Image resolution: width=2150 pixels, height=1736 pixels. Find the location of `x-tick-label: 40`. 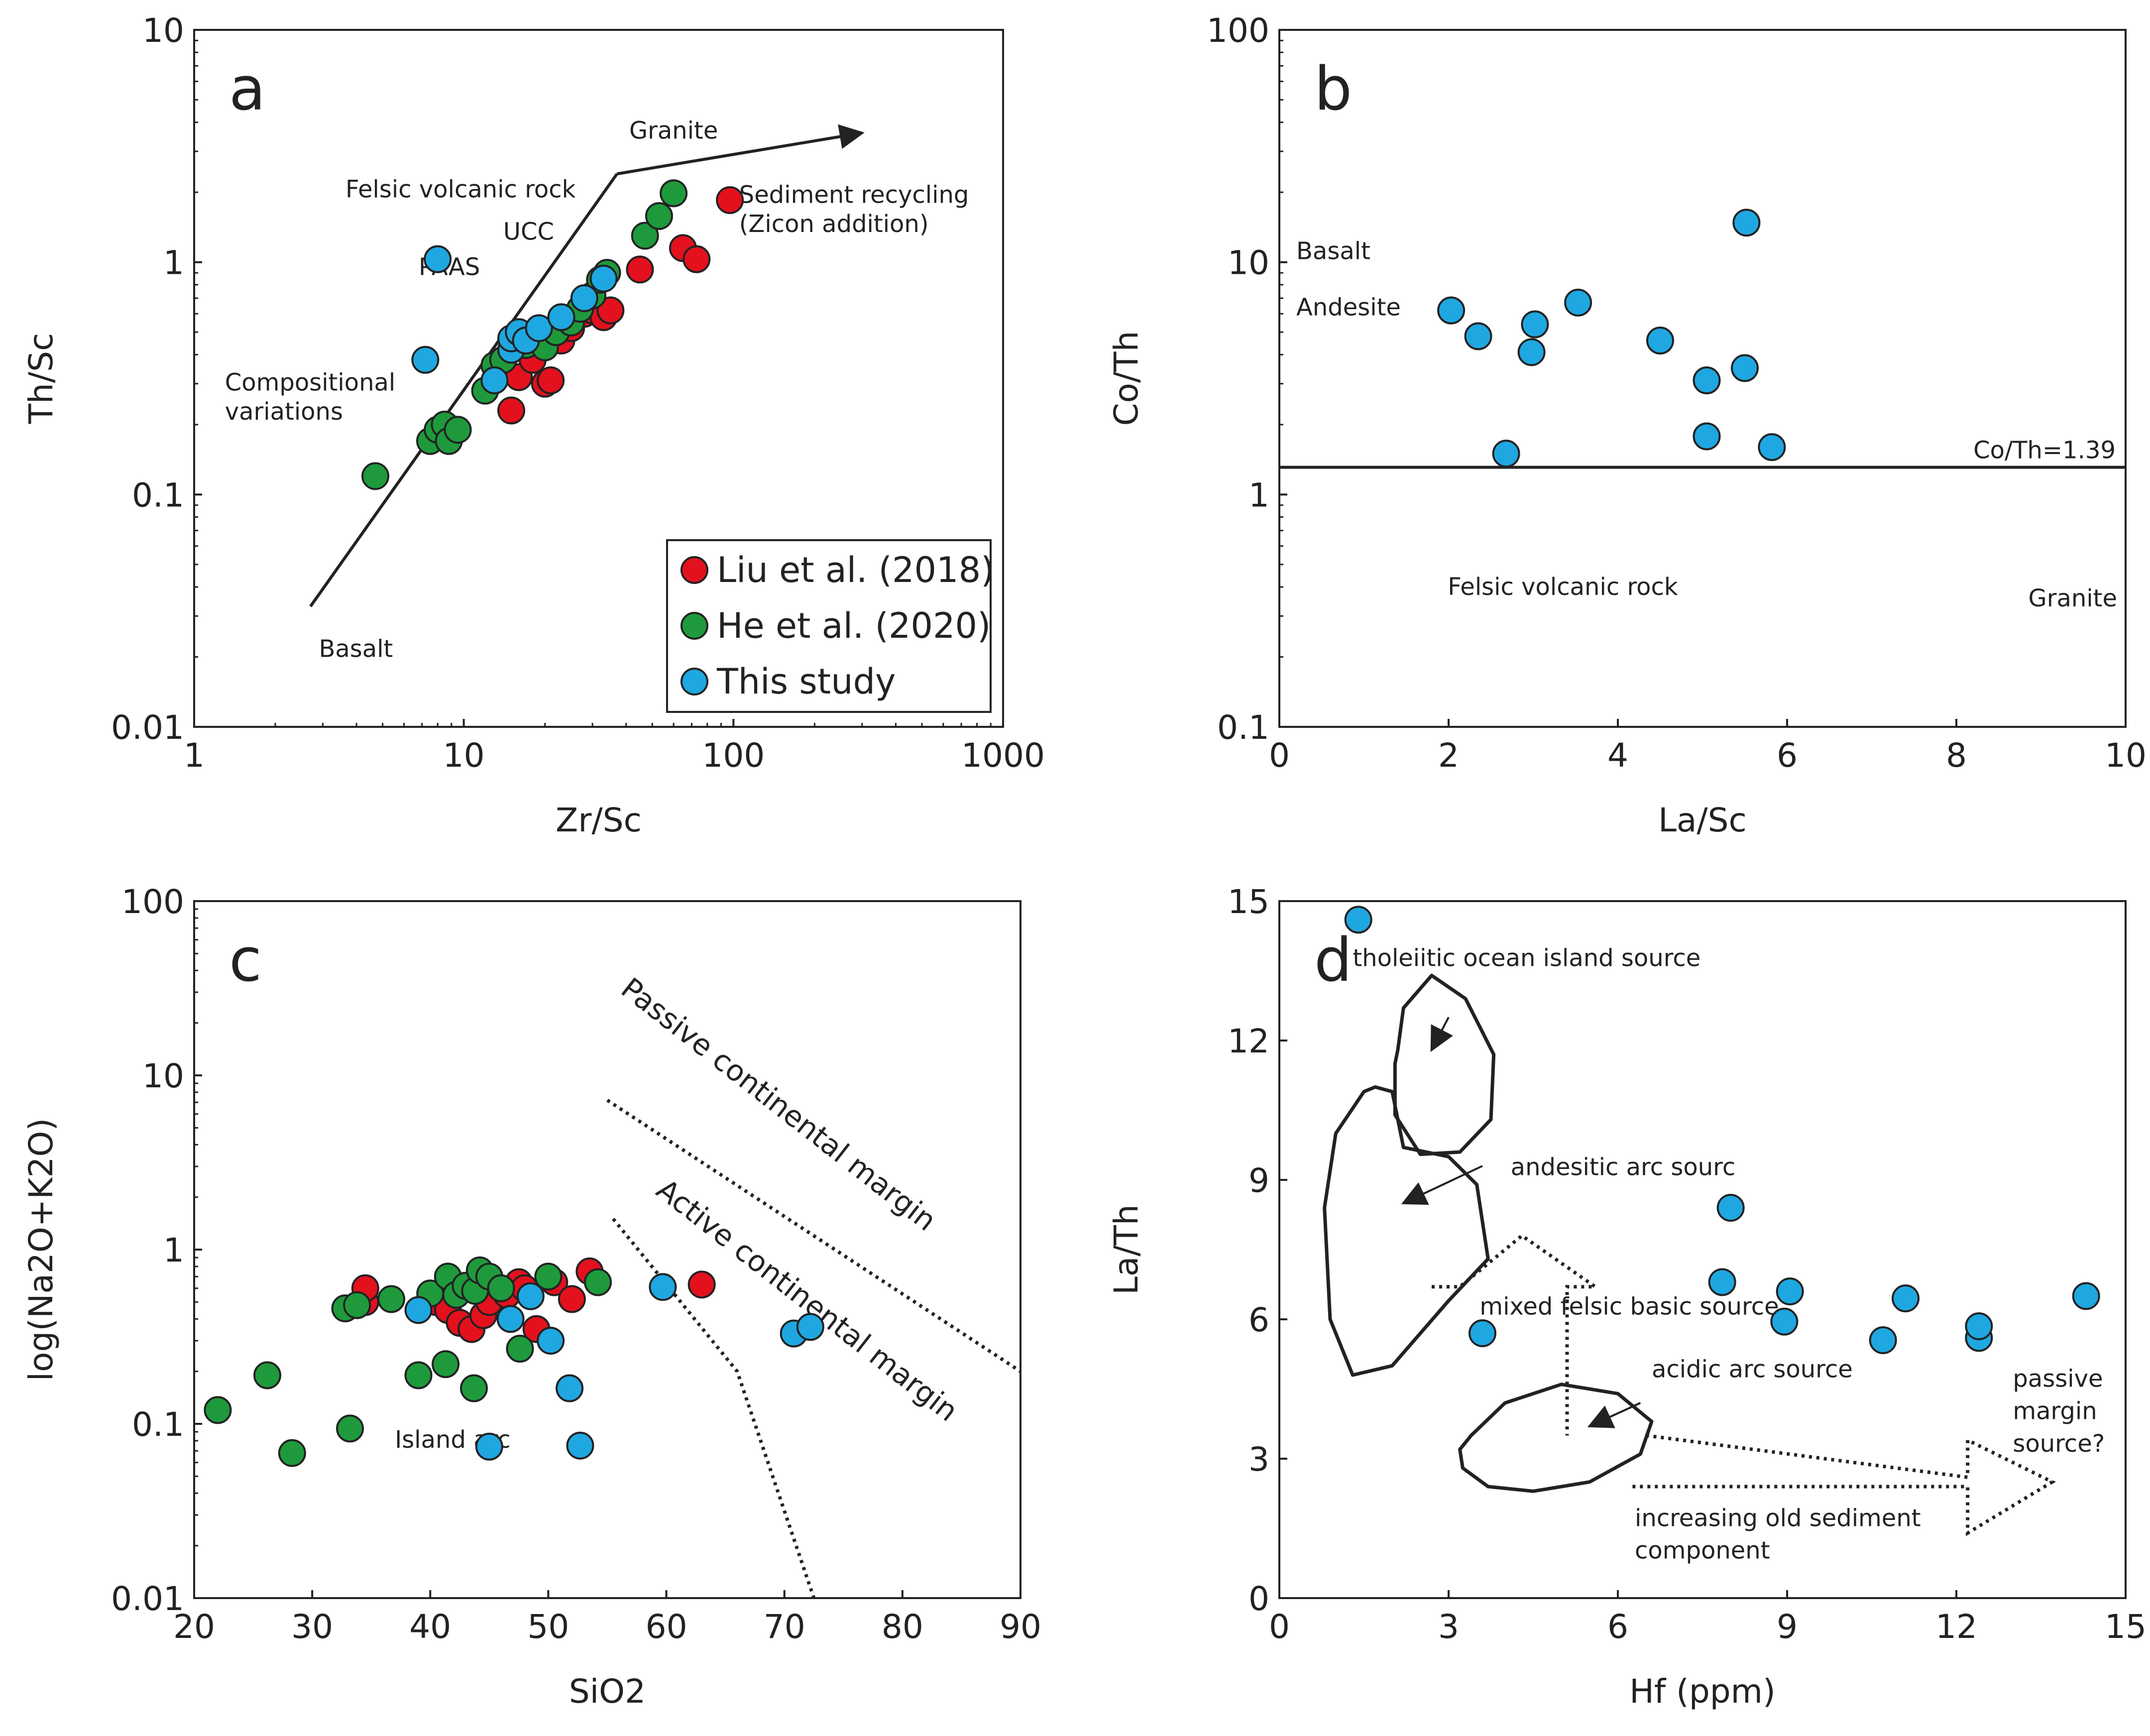

x-tick-label: 40 is located at coordinates (430, 1627).